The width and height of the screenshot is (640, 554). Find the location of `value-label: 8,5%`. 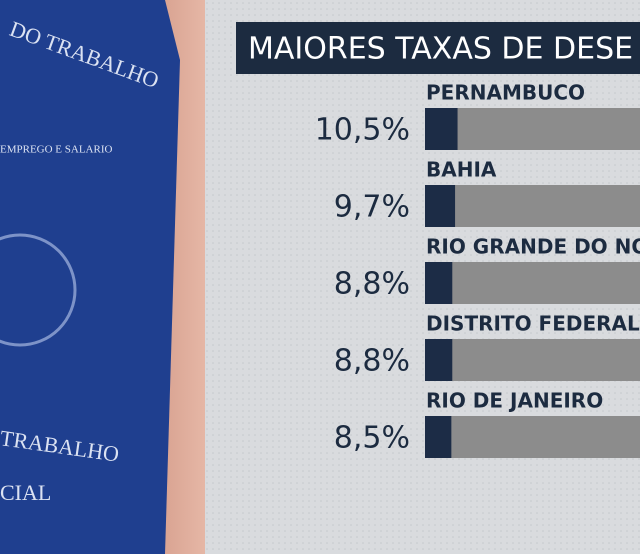

value-label: 8,5% is located at coordinates (372, 438).